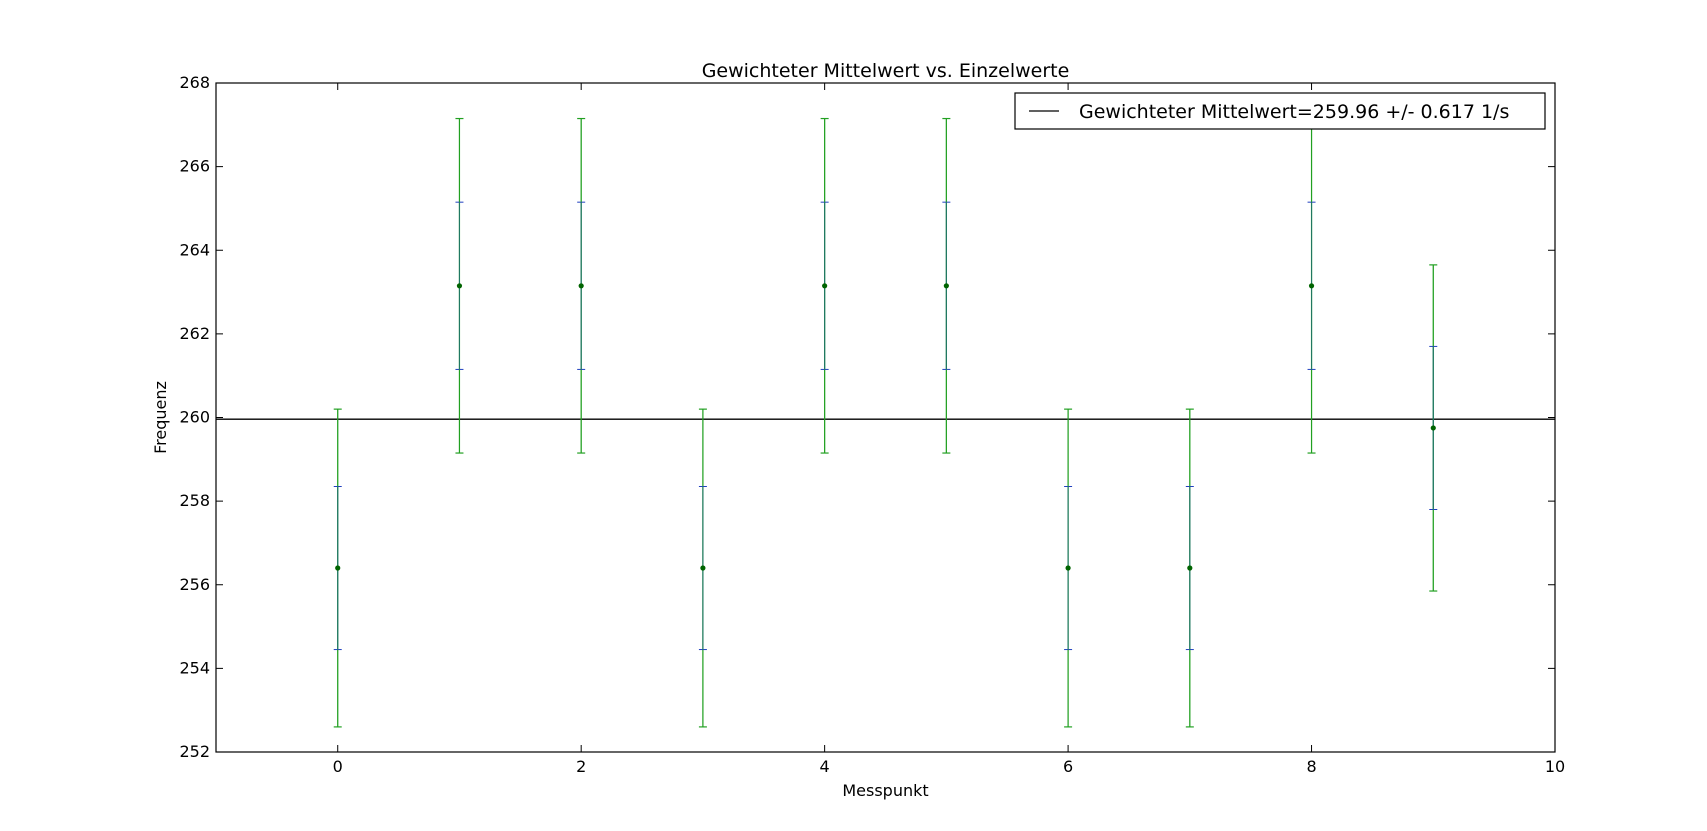 The height and width of the screenshot is (831, 1707). What do you see at coordinates (581, 766) in the screenshot?
I see `x-tick-label: 2` at bounding box center [581, 766].